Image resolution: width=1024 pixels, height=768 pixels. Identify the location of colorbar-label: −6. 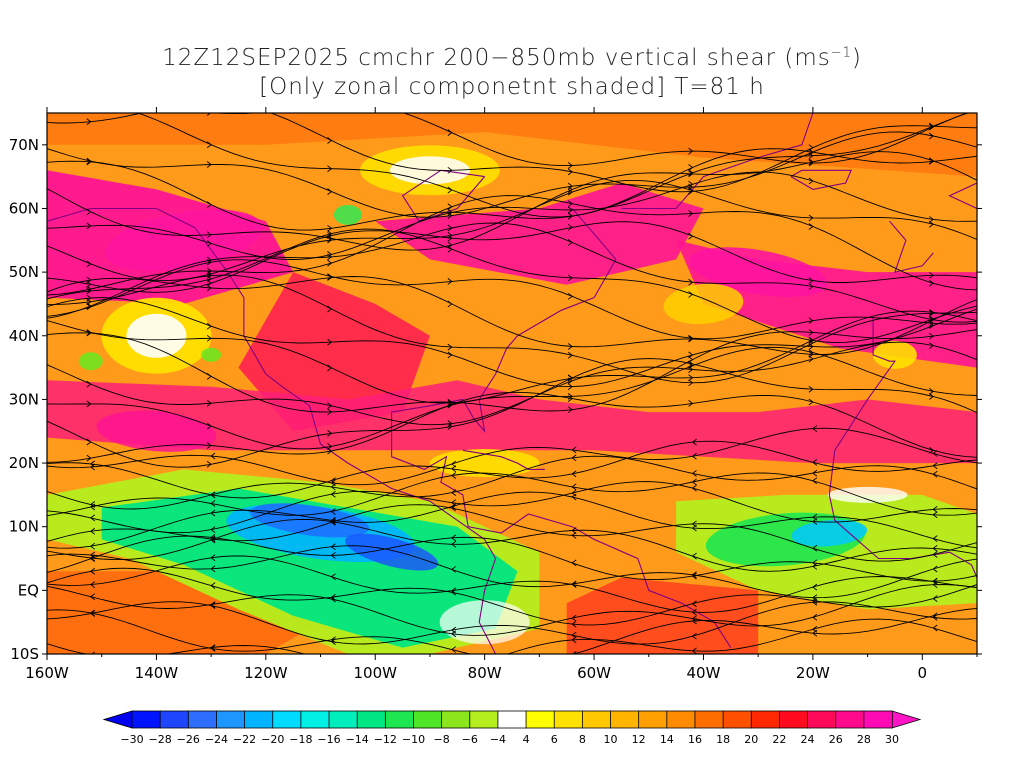
(470, 739).